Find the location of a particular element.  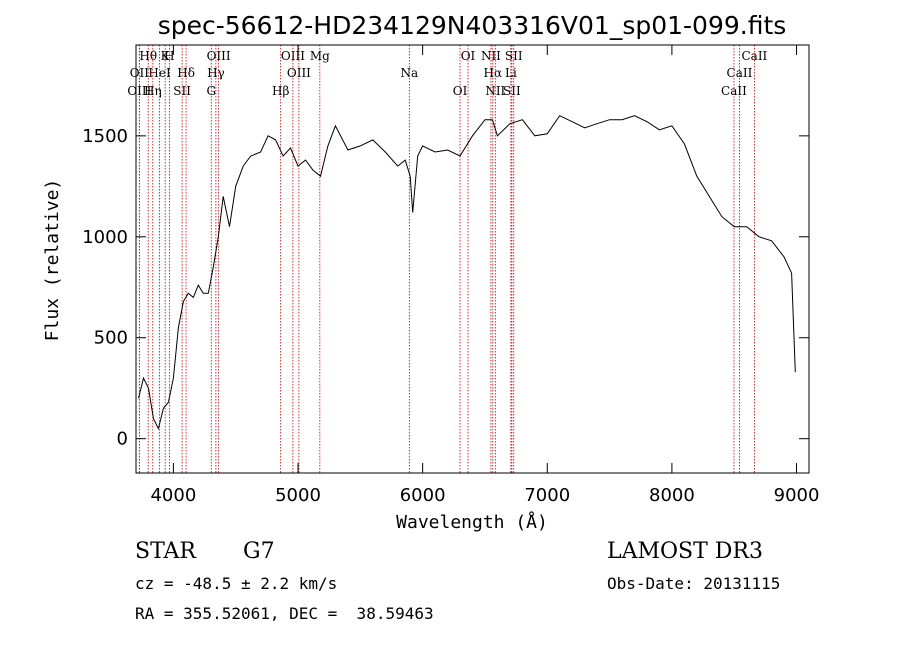

x-axis-label: Wavelength (Å) is located at coordinates (472, 522).